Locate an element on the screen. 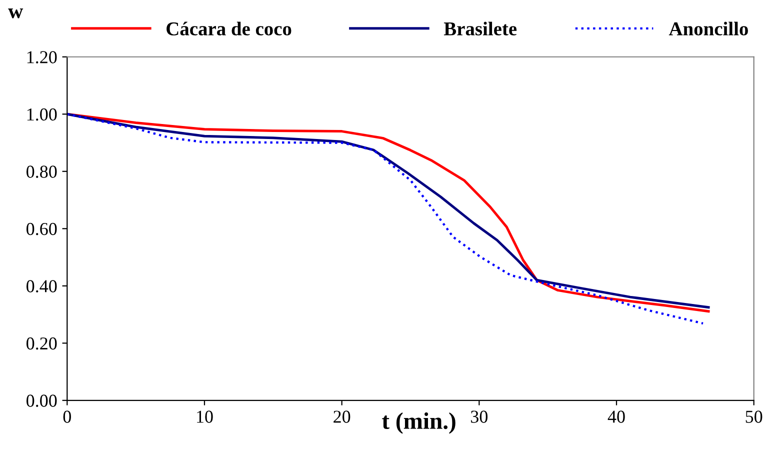 This screenshot has width=763, height=455. y-tick-label: 1.00 is located at coordinates (42, 114).